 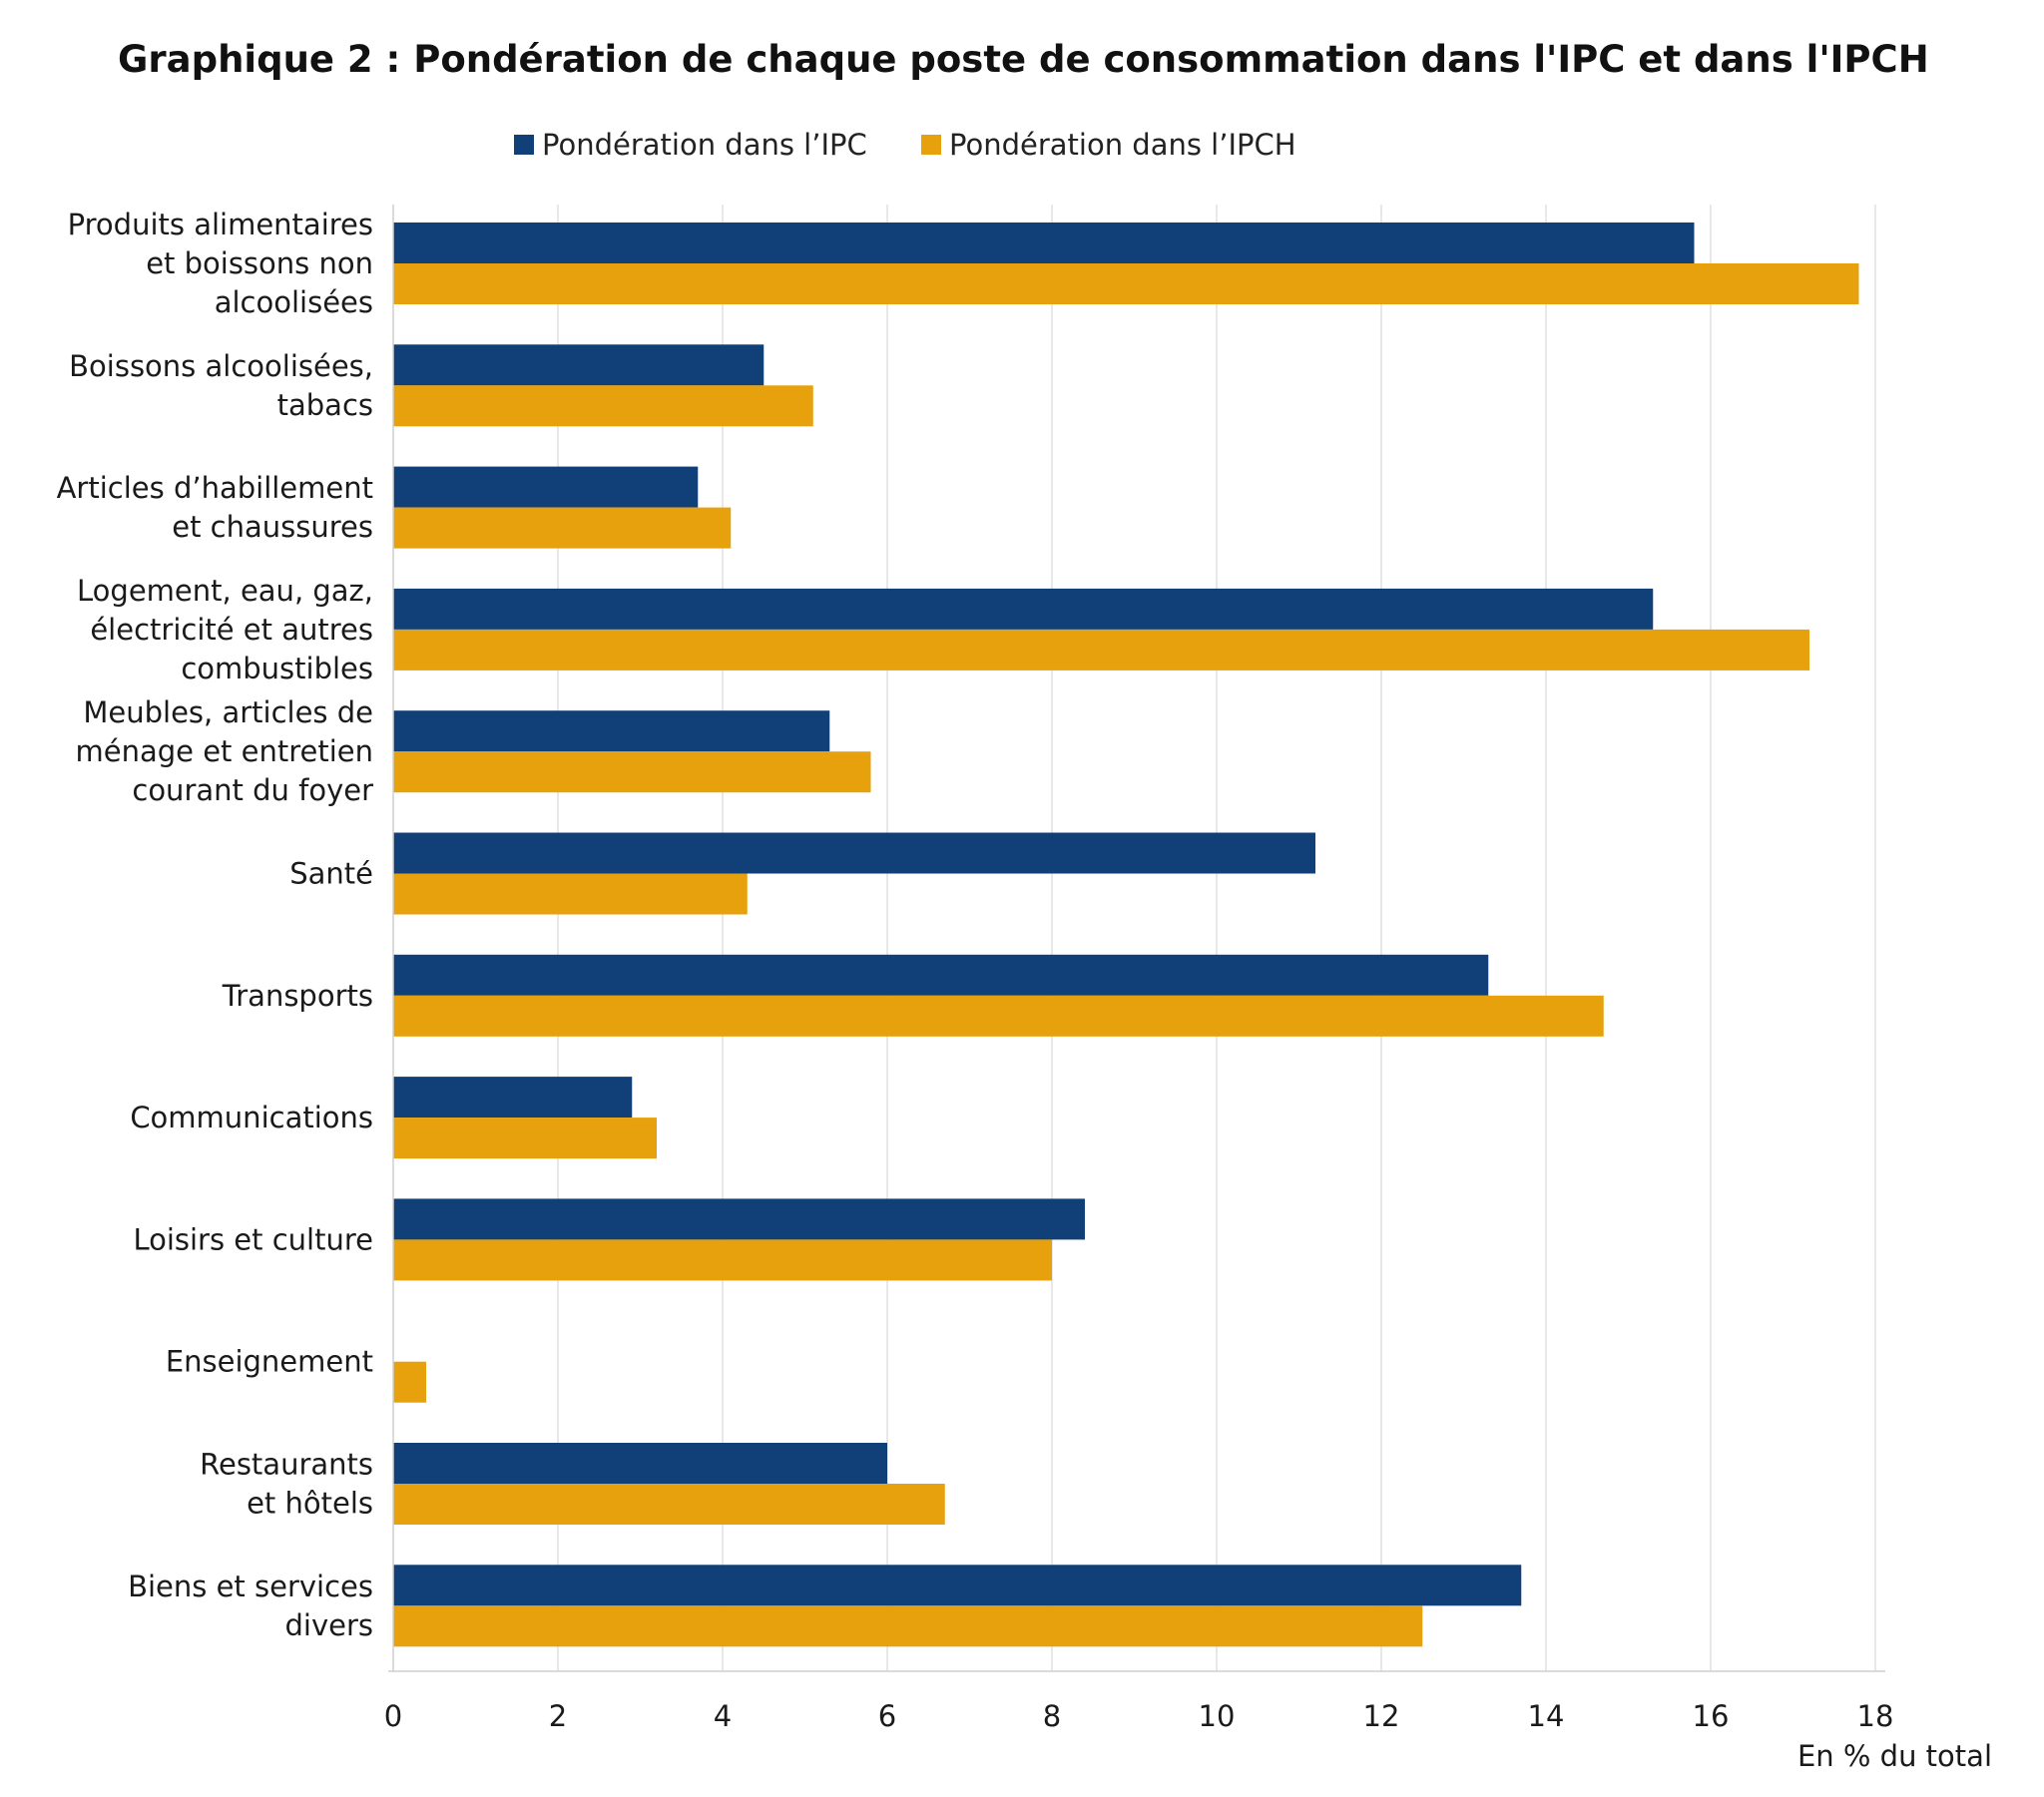 I want to click on category-label: Articles d’habillement et chaussures, so click(x=215, y=507).